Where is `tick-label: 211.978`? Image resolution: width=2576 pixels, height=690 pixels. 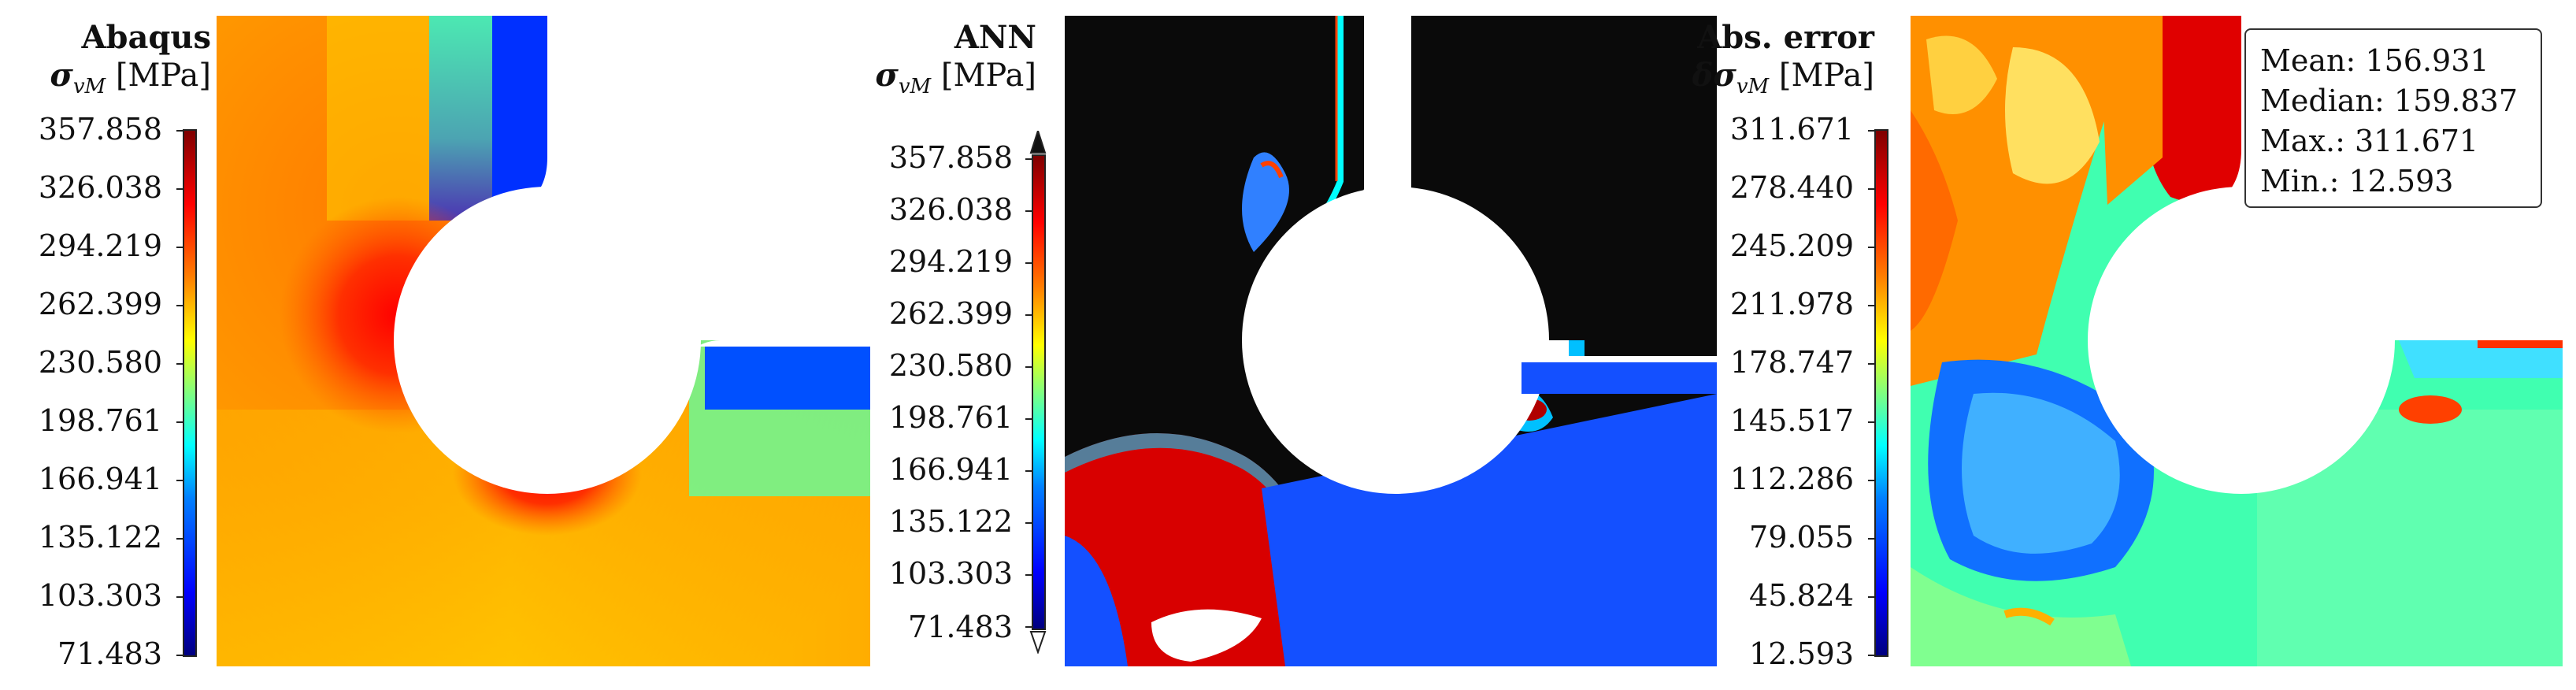
tick-label: 211.978 is located at coordinates (1791, 304).